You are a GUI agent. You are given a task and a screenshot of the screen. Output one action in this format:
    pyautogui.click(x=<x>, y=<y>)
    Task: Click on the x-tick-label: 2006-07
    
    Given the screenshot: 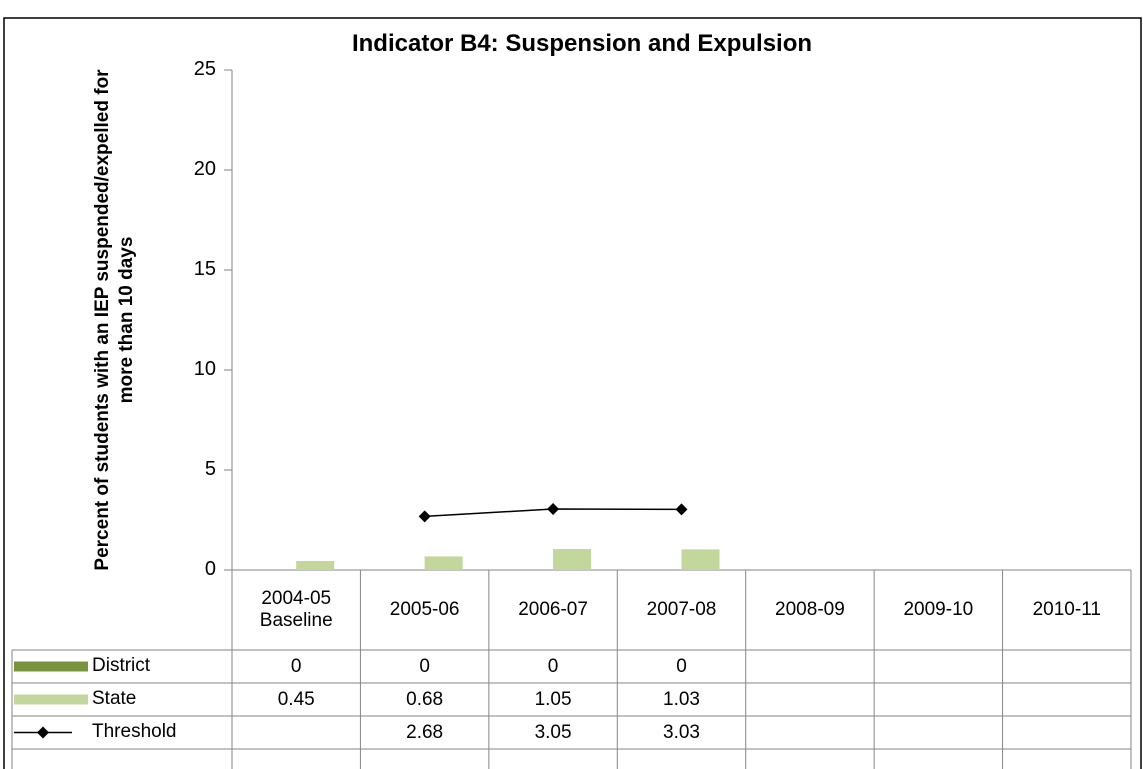 What is the action you would take?
    pyautogui.click(x=553, y=609)
    